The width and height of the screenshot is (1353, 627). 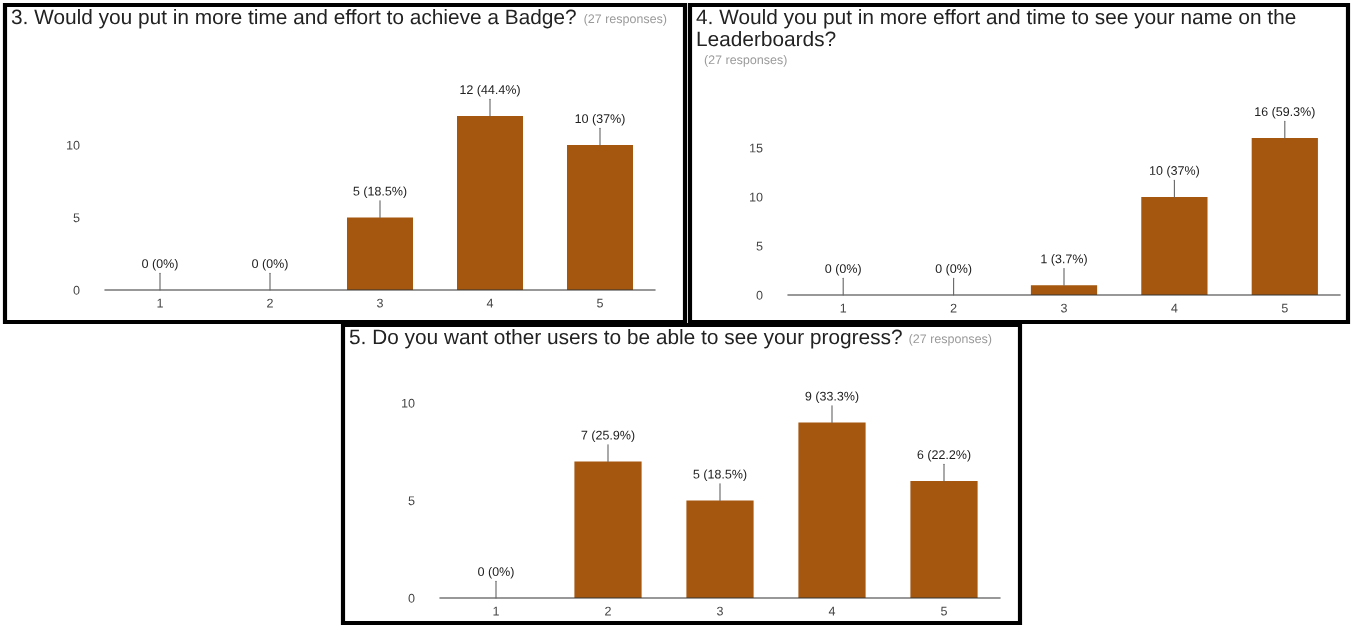 What do you see at coordinates (1285, 112) in the screenshot?
I see `data-label: 16 (59.3%)` at bounding box center [1285, 112].